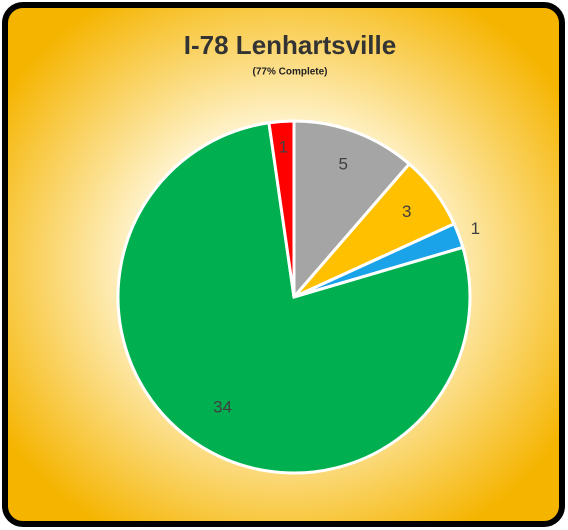  What do you see at coordinates (222, 407) in the screenshot?
I see `data-label: 34` at bounding box center [222, 407].